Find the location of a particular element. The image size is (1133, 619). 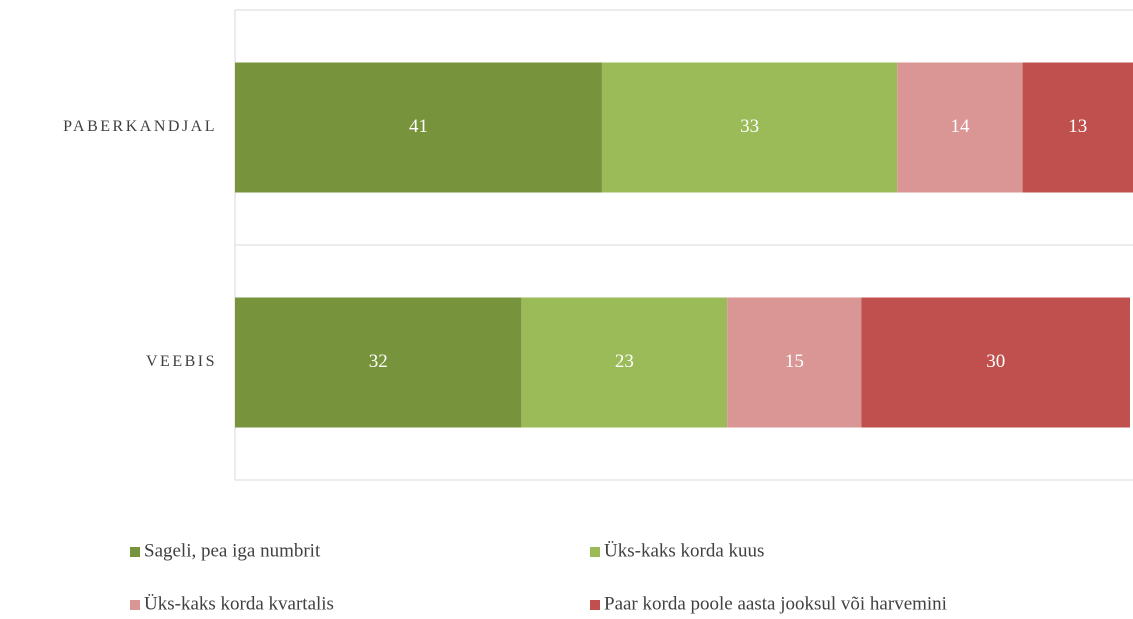

data-label: 33 is located at coordinates (749, 126).